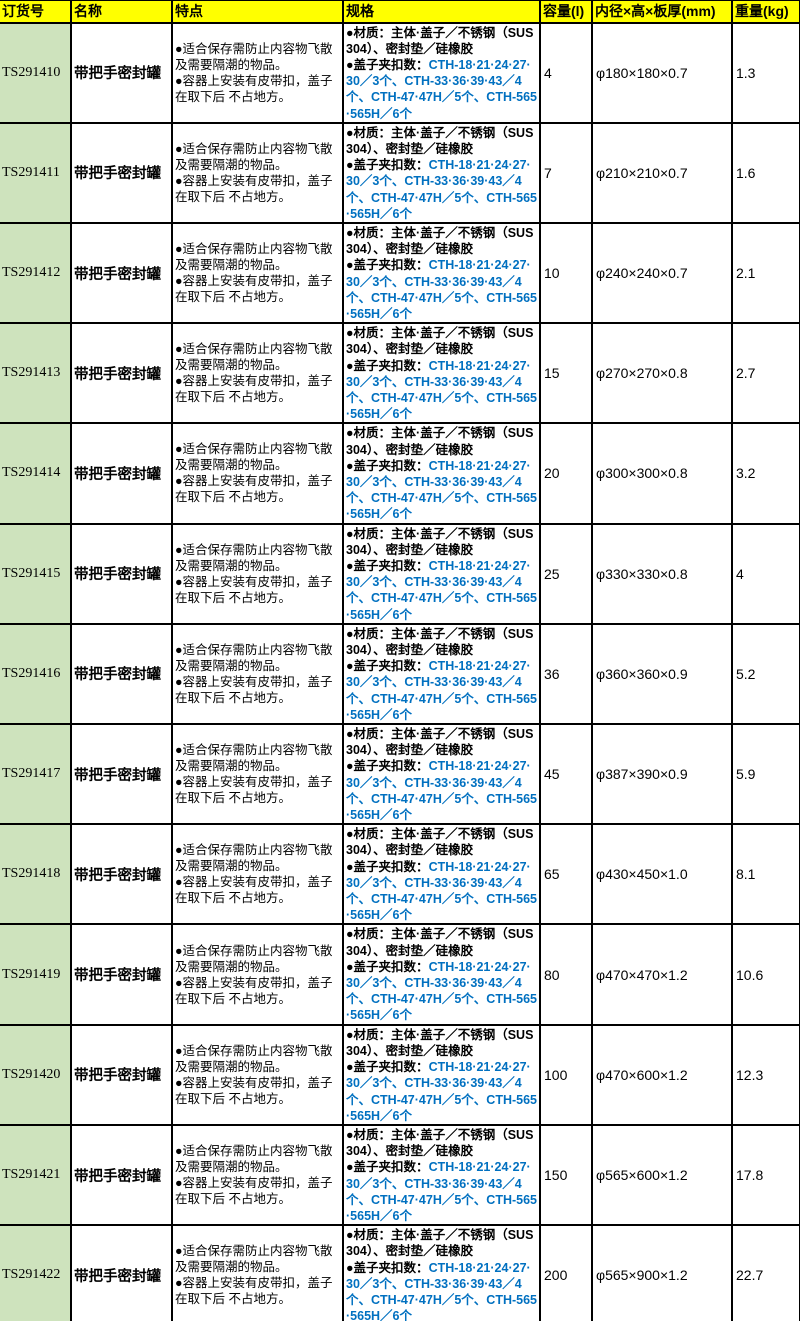 Image resolution: width=800 pixels, height=1321 pixels. Describe the element at coordinates (36, 974) in the screenshot. I see `cell-order-id: TS291419` at that location.